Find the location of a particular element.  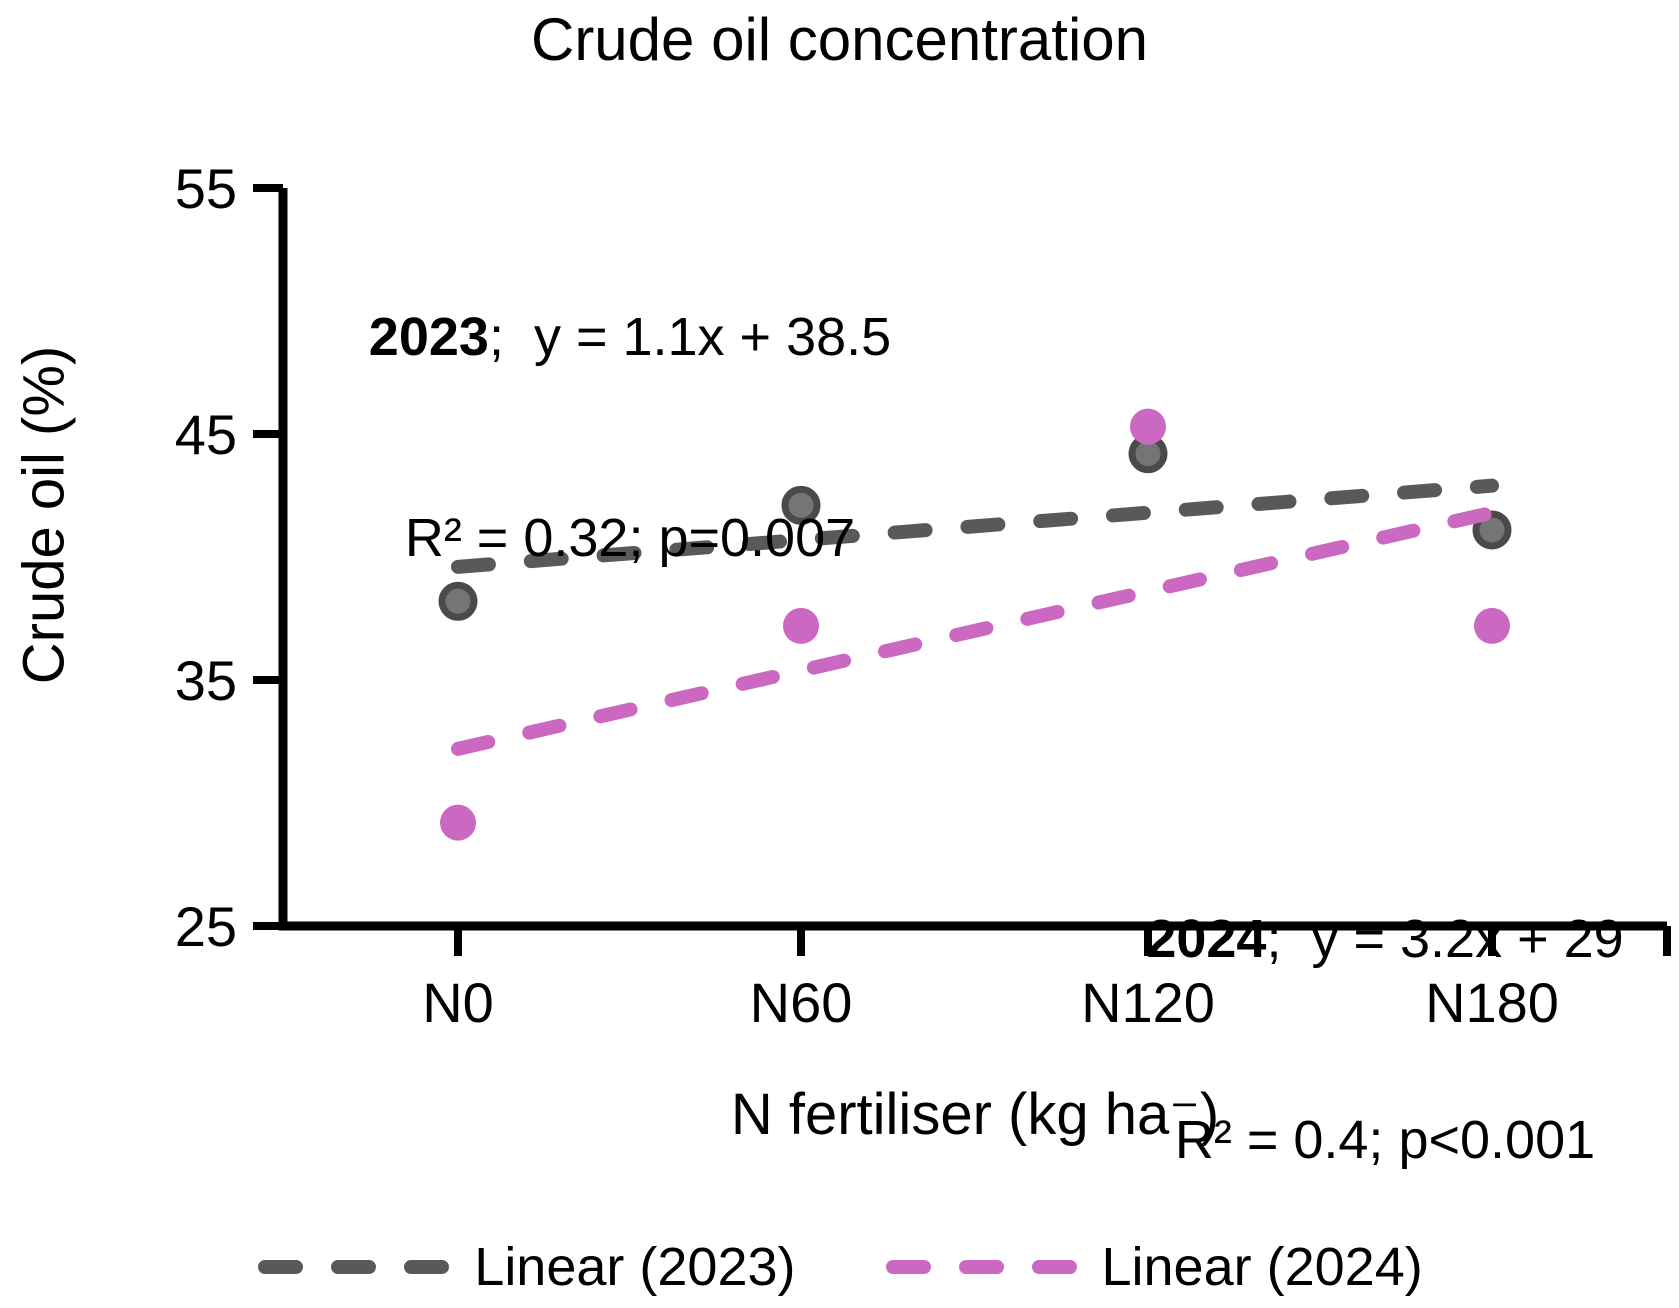

trendline-2023 is located at coordinates (975, 526).